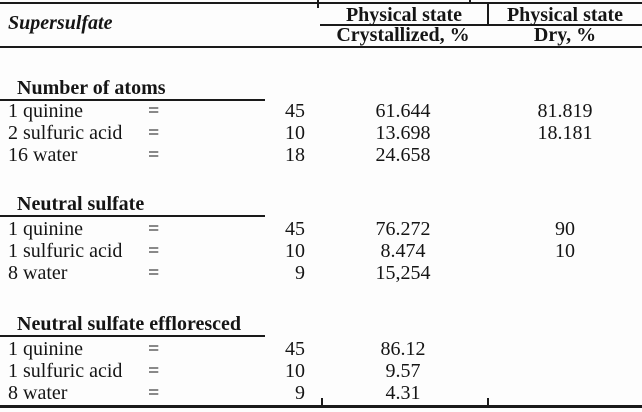 The width and height of the screenshot is (642, 412). I want to click on column-tick-bottom-right, so click(488, 401).